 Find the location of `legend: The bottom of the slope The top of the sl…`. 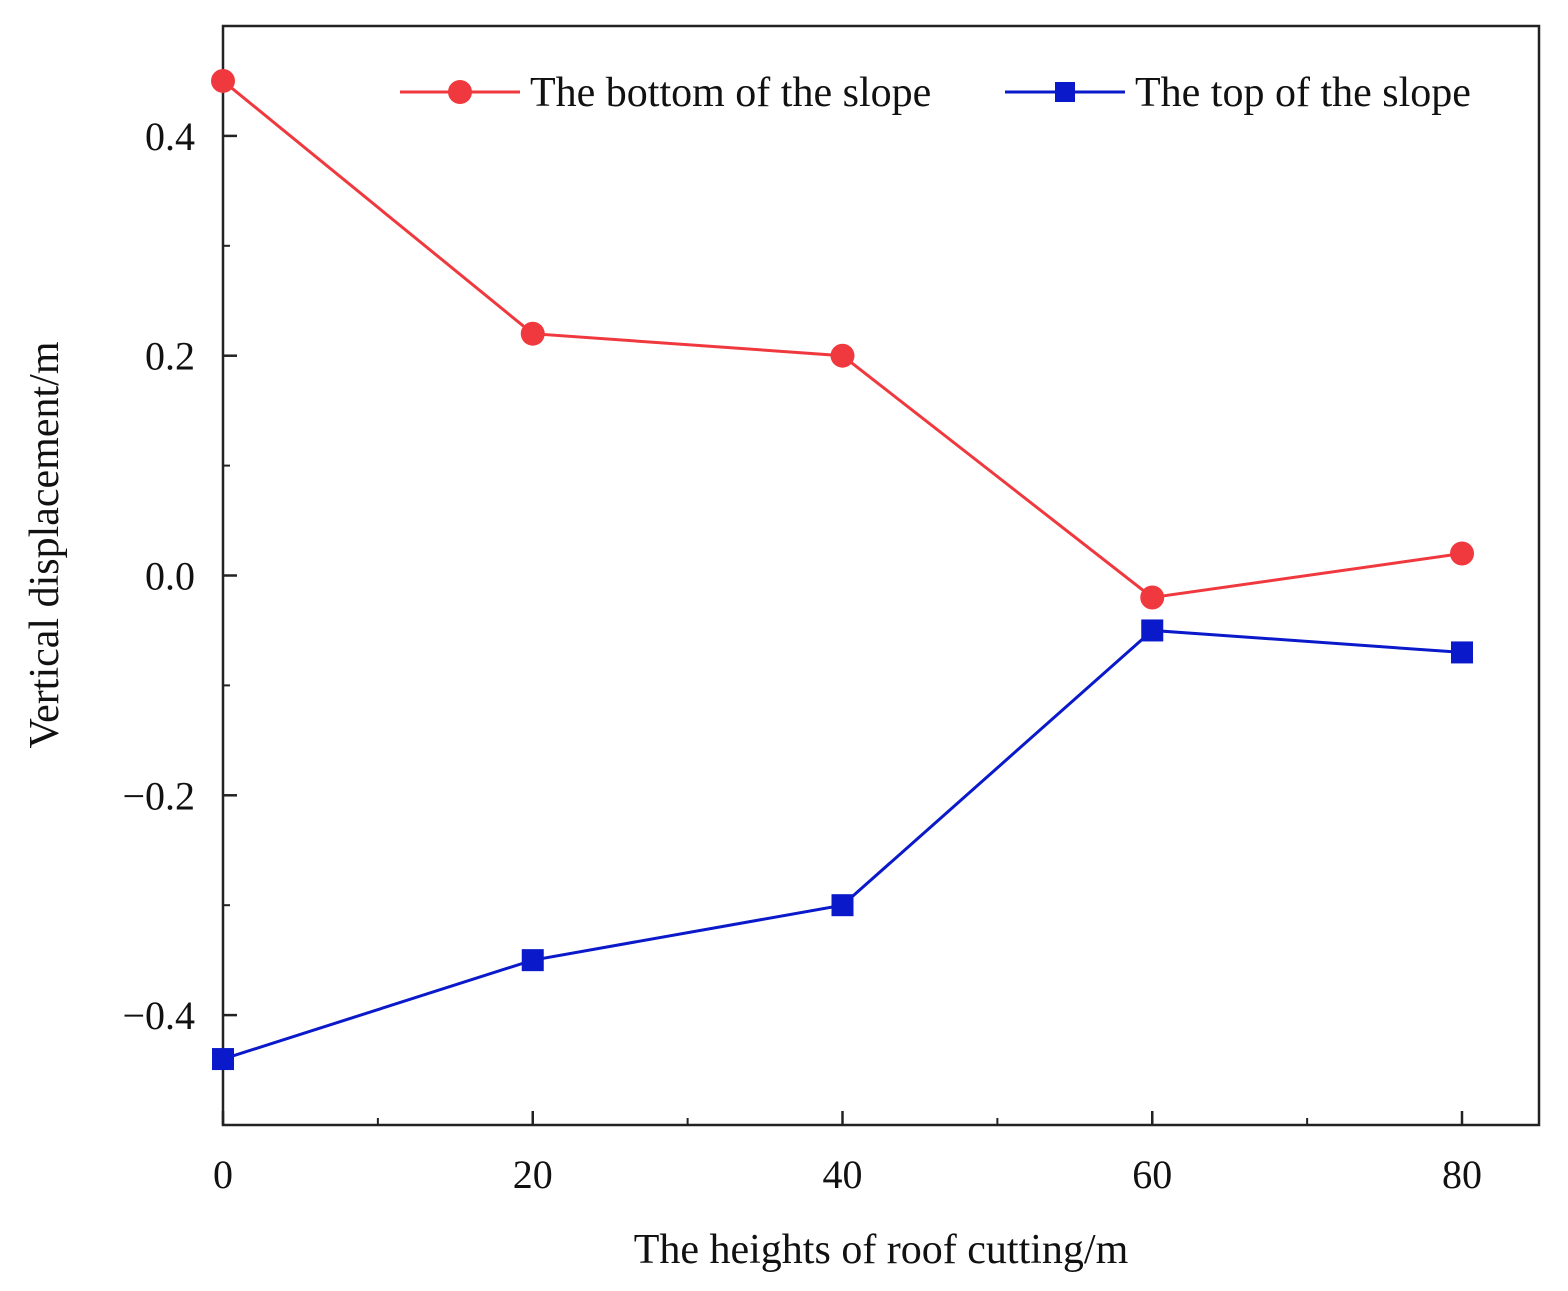

legend: The bottom of the slope The top of the sl… is located at coordinates (935, 93).